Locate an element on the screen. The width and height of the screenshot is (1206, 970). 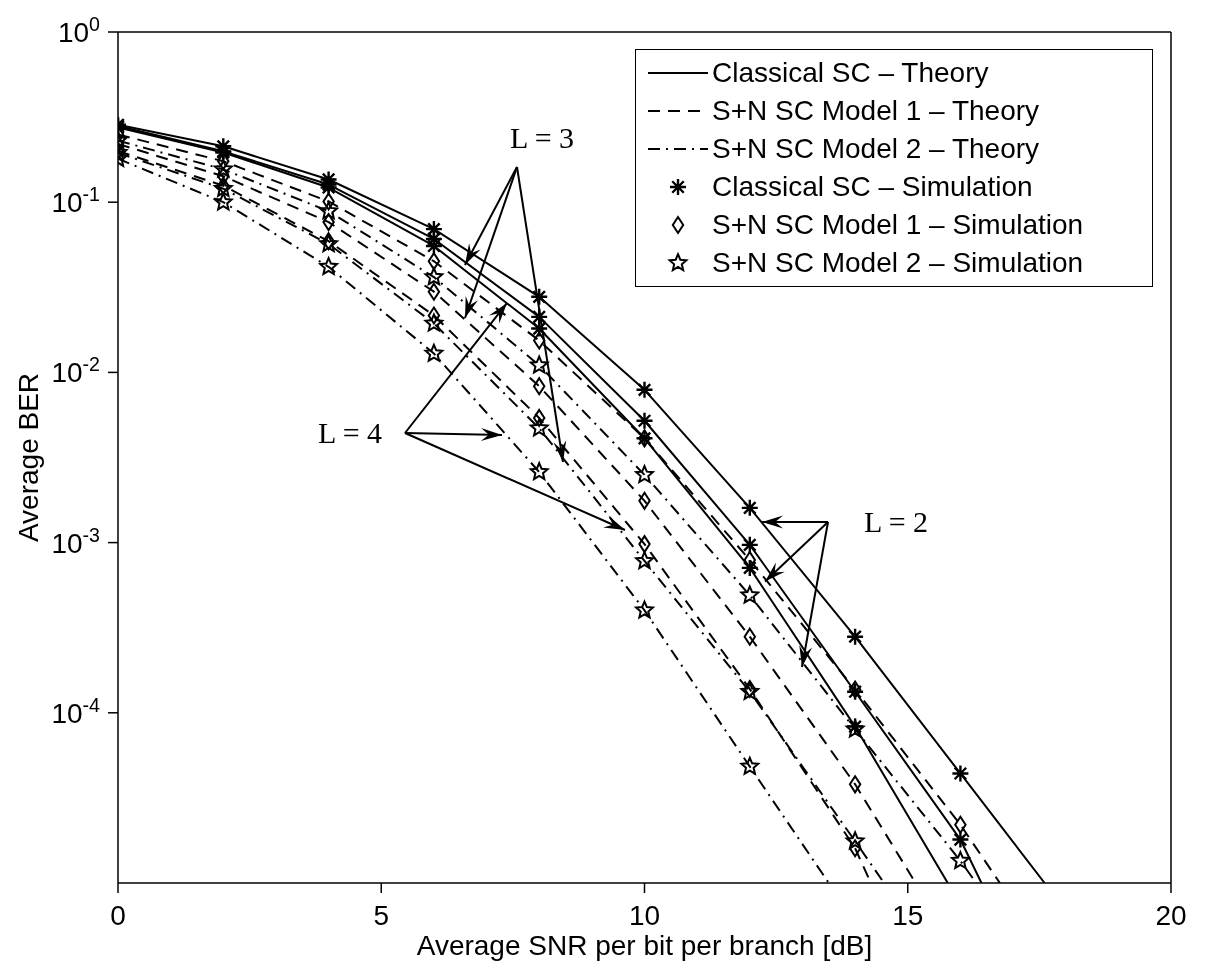
y-tick-label: 10$^{0}$ is located at coordinates (79, 30).